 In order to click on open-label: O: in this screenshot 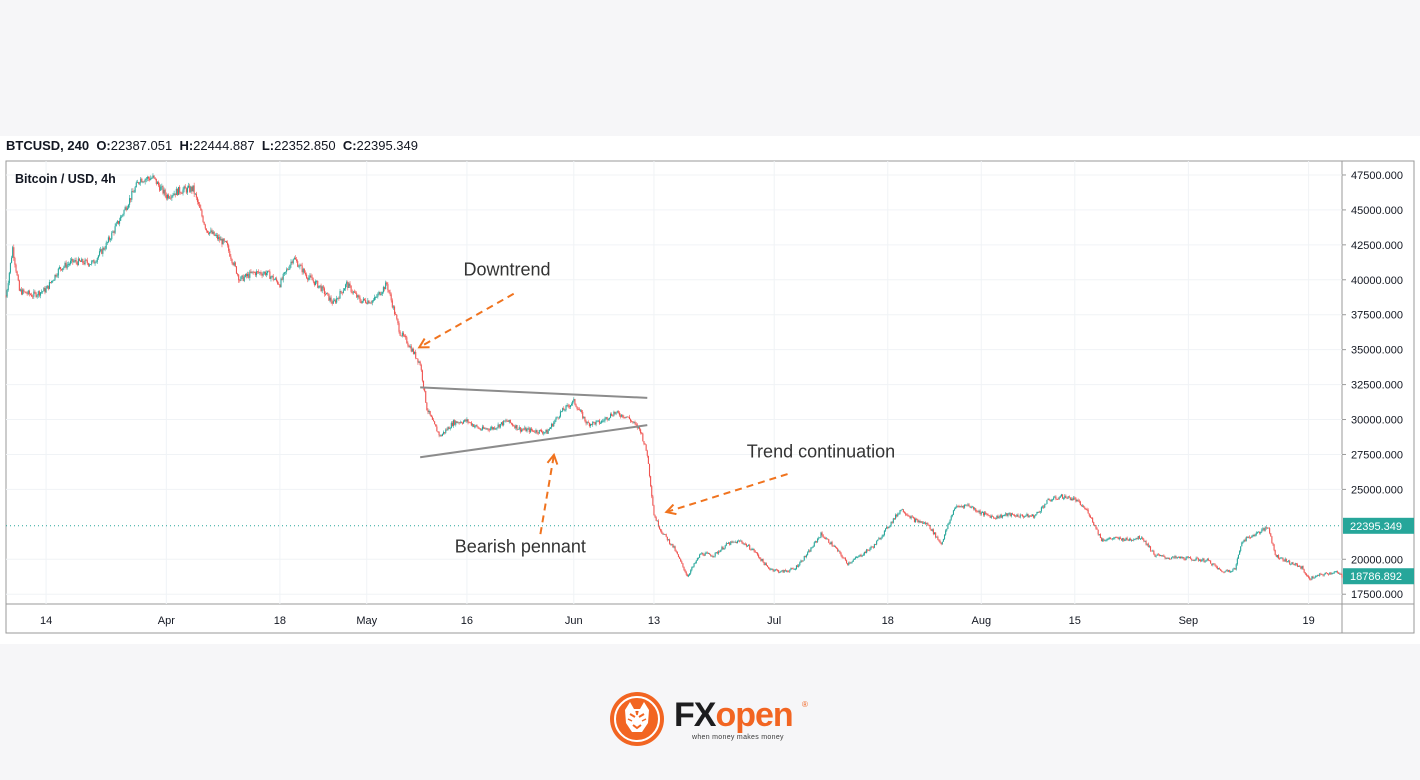, I will do `click(103, 145)`.